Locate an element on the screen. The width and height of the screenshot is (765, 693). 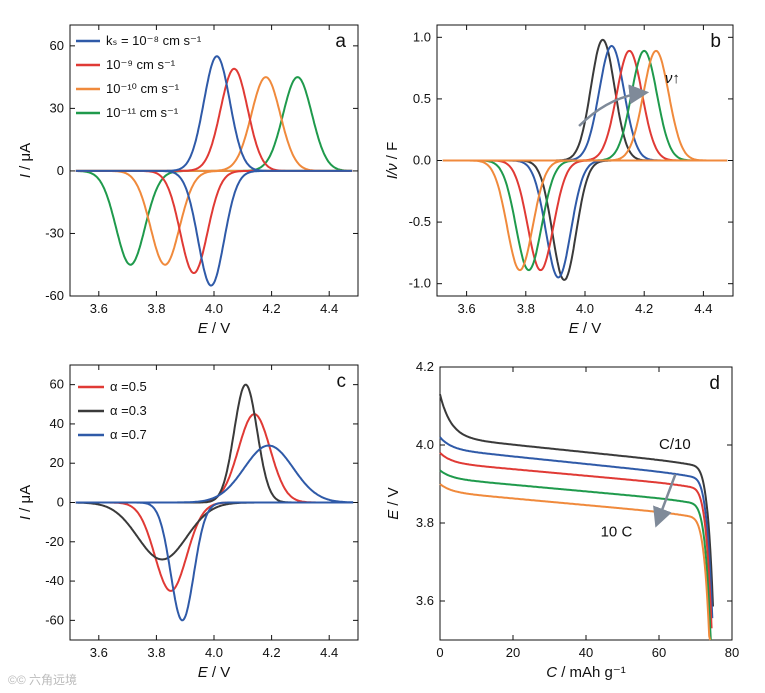
y-tick-label: -0.5 is located at coordinates (420, 221).